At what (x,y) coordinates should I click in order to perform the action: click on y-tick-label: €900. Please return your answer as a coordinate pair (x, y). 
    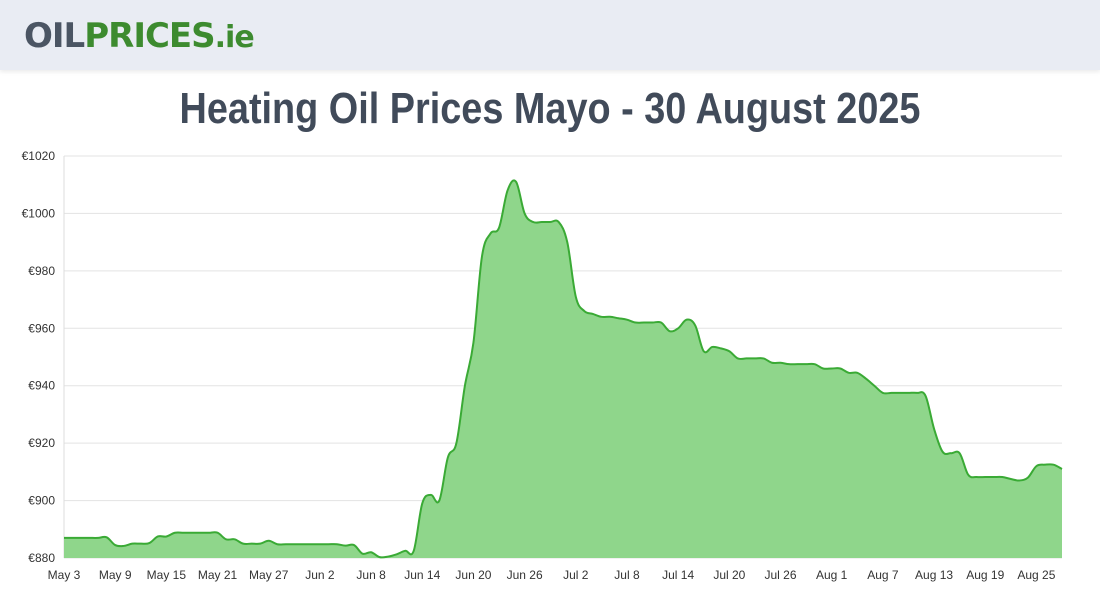
    Looking at the image, I should click on (41, 501).